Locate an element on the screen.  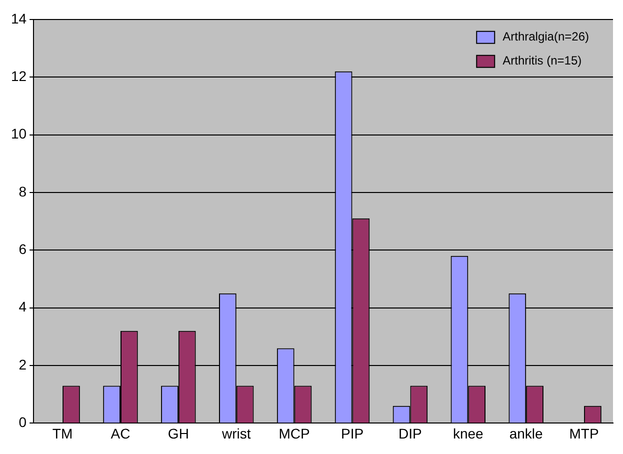
legend-label: Arthritis (n=15) is located at coordinates (542, 61).